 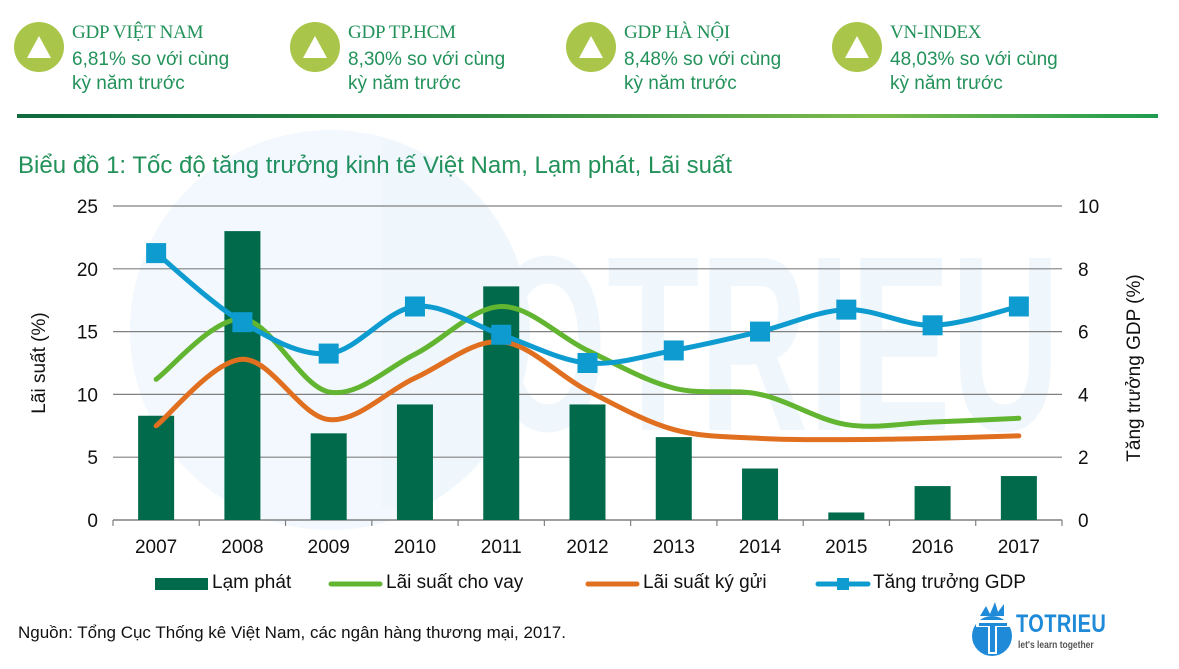 What do you see at coordinates (151, 71) in the screenshot?
I see `kpi-desc: 6,81% so với cùng kỳ năm trước` at bounding box center [151, 71].